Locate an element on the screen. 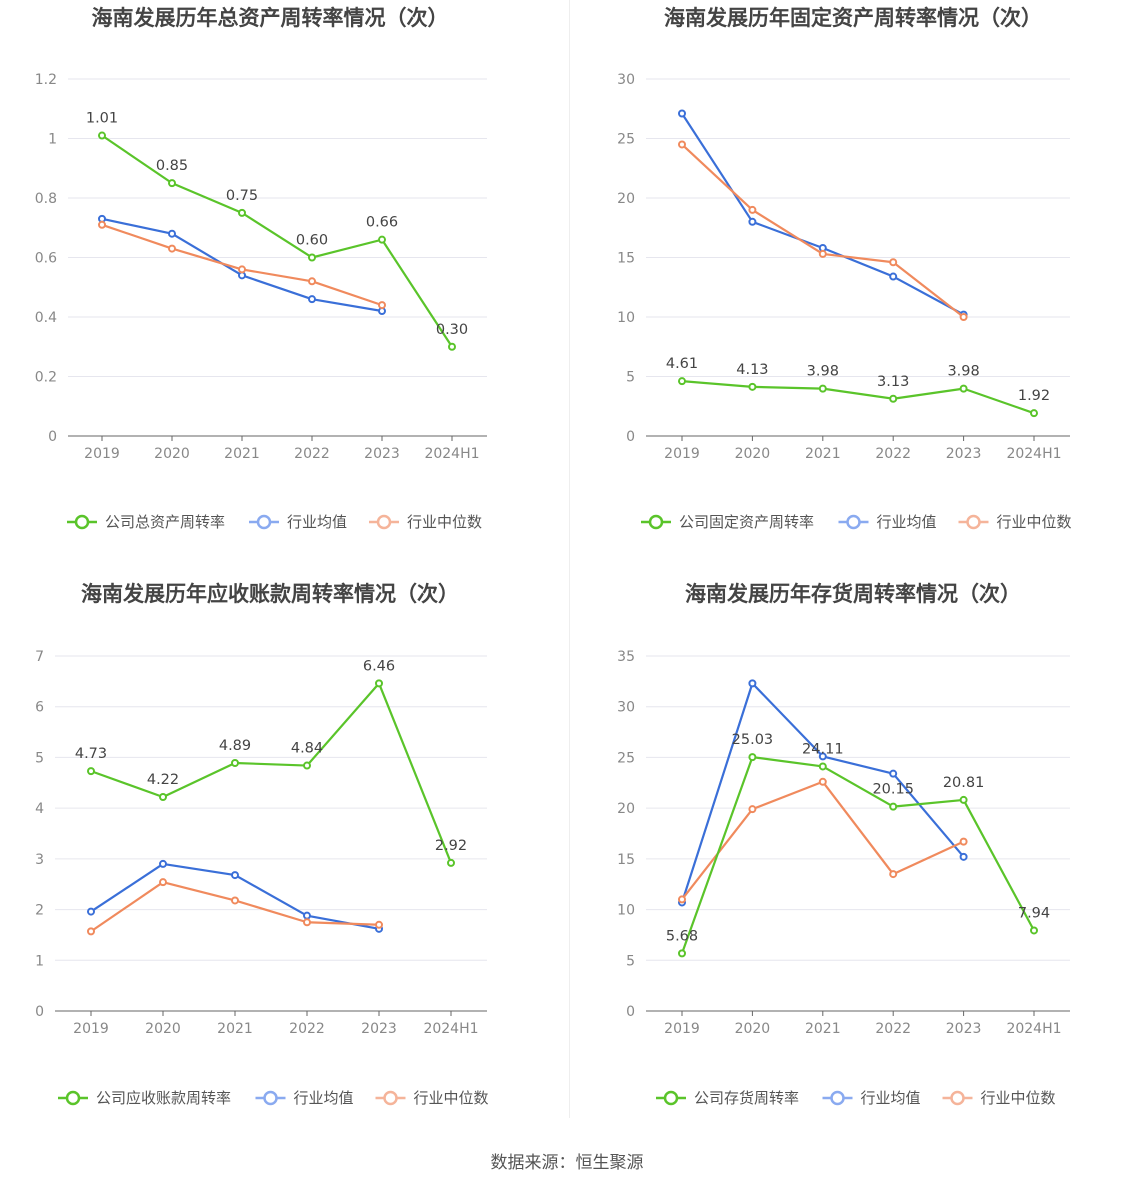 The height and width of the screenshot is (1188, 1134). y-tick-label: 30 is located at coordinates (626, 80).